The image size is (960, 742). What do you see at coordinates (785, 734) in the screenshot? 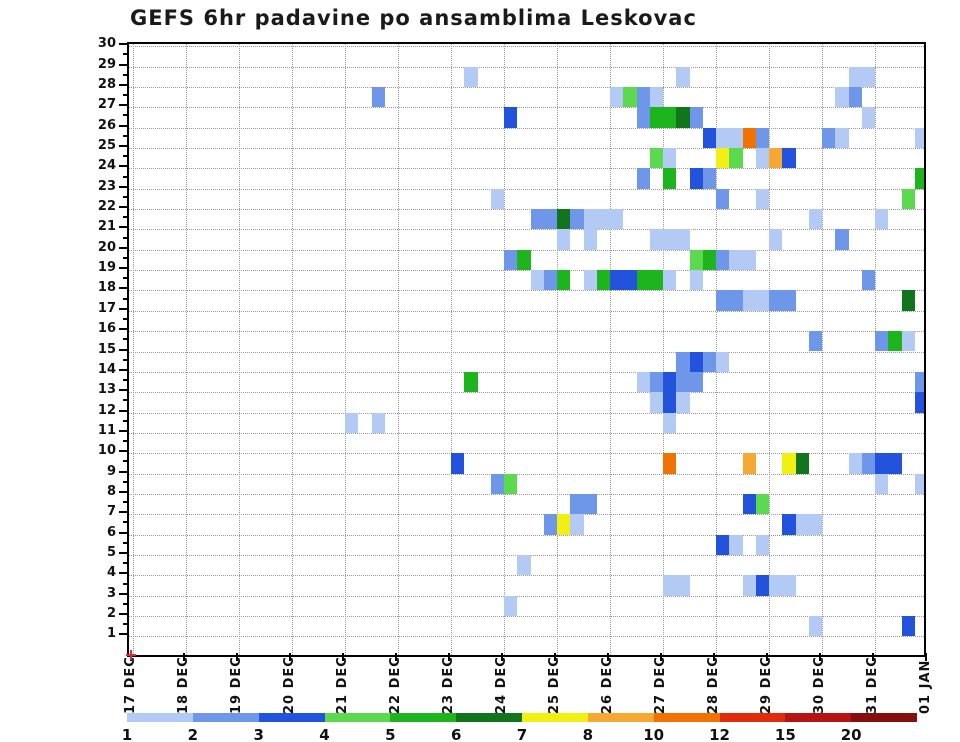
I see `legend-value-label: 15` at bounding box center [785, 734].